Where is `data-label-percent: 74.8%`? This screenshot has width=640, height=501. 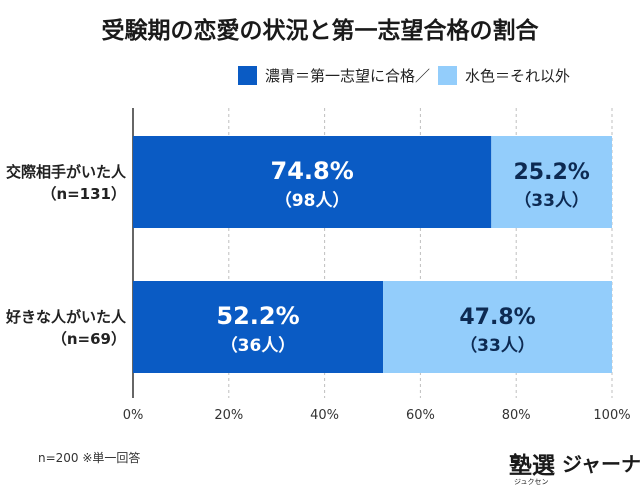 data-label-percent: 74.8% is located at coordinates (312, 171).